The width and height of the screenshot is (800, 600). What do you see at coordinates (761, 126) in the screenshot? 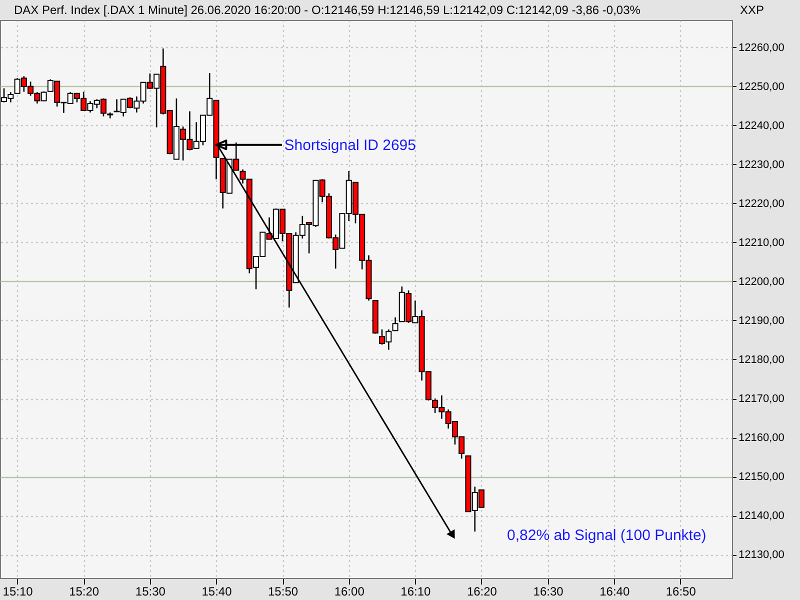
I see `y-tick-label: 12240,00` at bounding box center [761, 126].